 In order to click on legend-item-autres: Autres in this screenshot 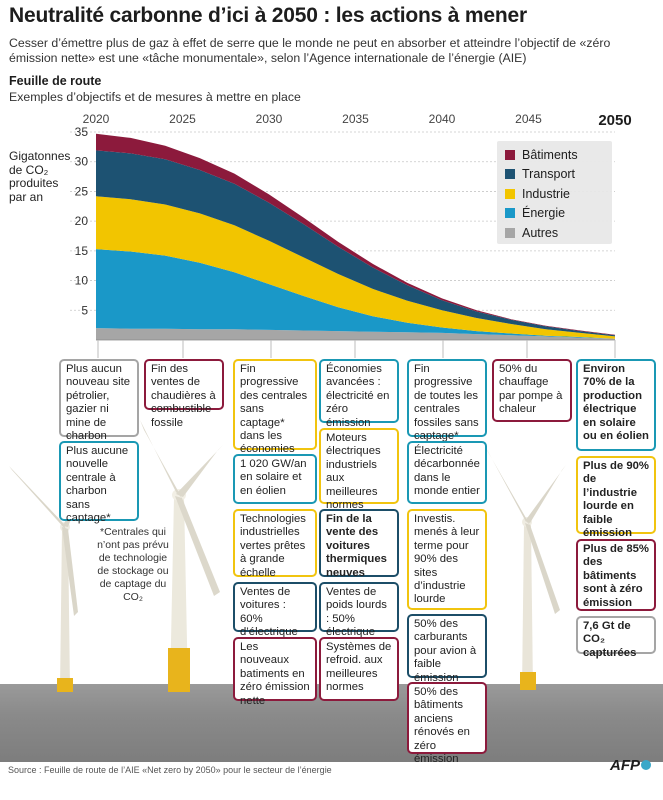, I will do `click(558, 233)`.